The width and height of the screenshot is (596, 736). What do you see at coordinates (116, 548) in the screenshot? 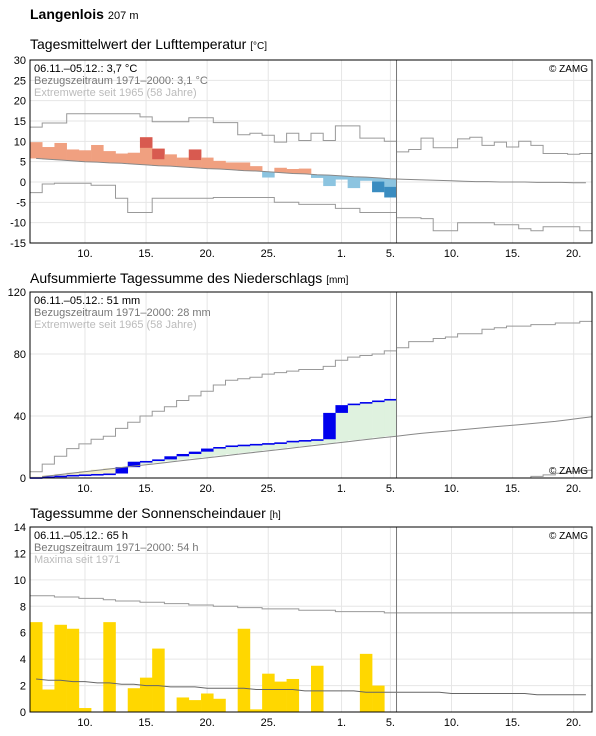
I see `info-reference-value: Bezugszeitraum 1971–2000: 54 h` at bounding box center [116, 548].